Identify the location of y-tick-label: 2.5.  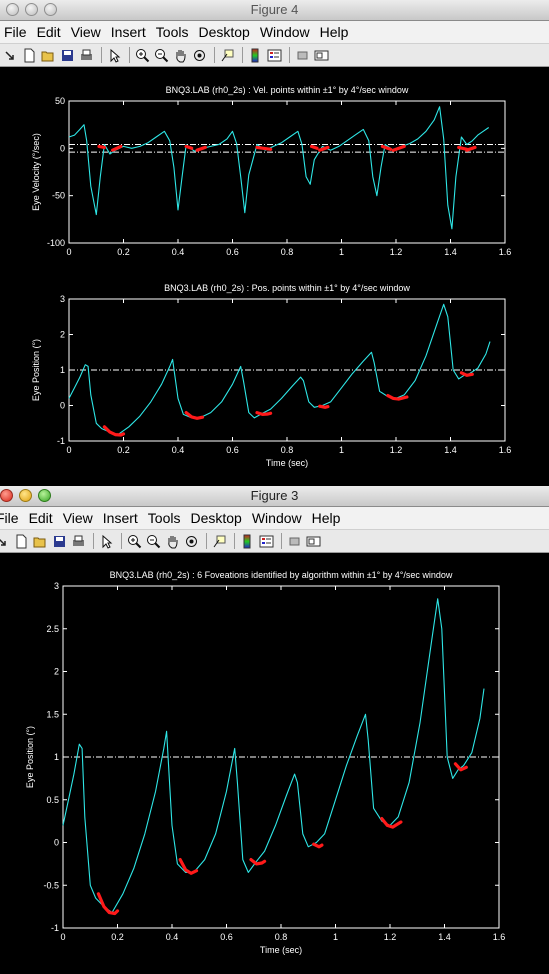
(52, 629).